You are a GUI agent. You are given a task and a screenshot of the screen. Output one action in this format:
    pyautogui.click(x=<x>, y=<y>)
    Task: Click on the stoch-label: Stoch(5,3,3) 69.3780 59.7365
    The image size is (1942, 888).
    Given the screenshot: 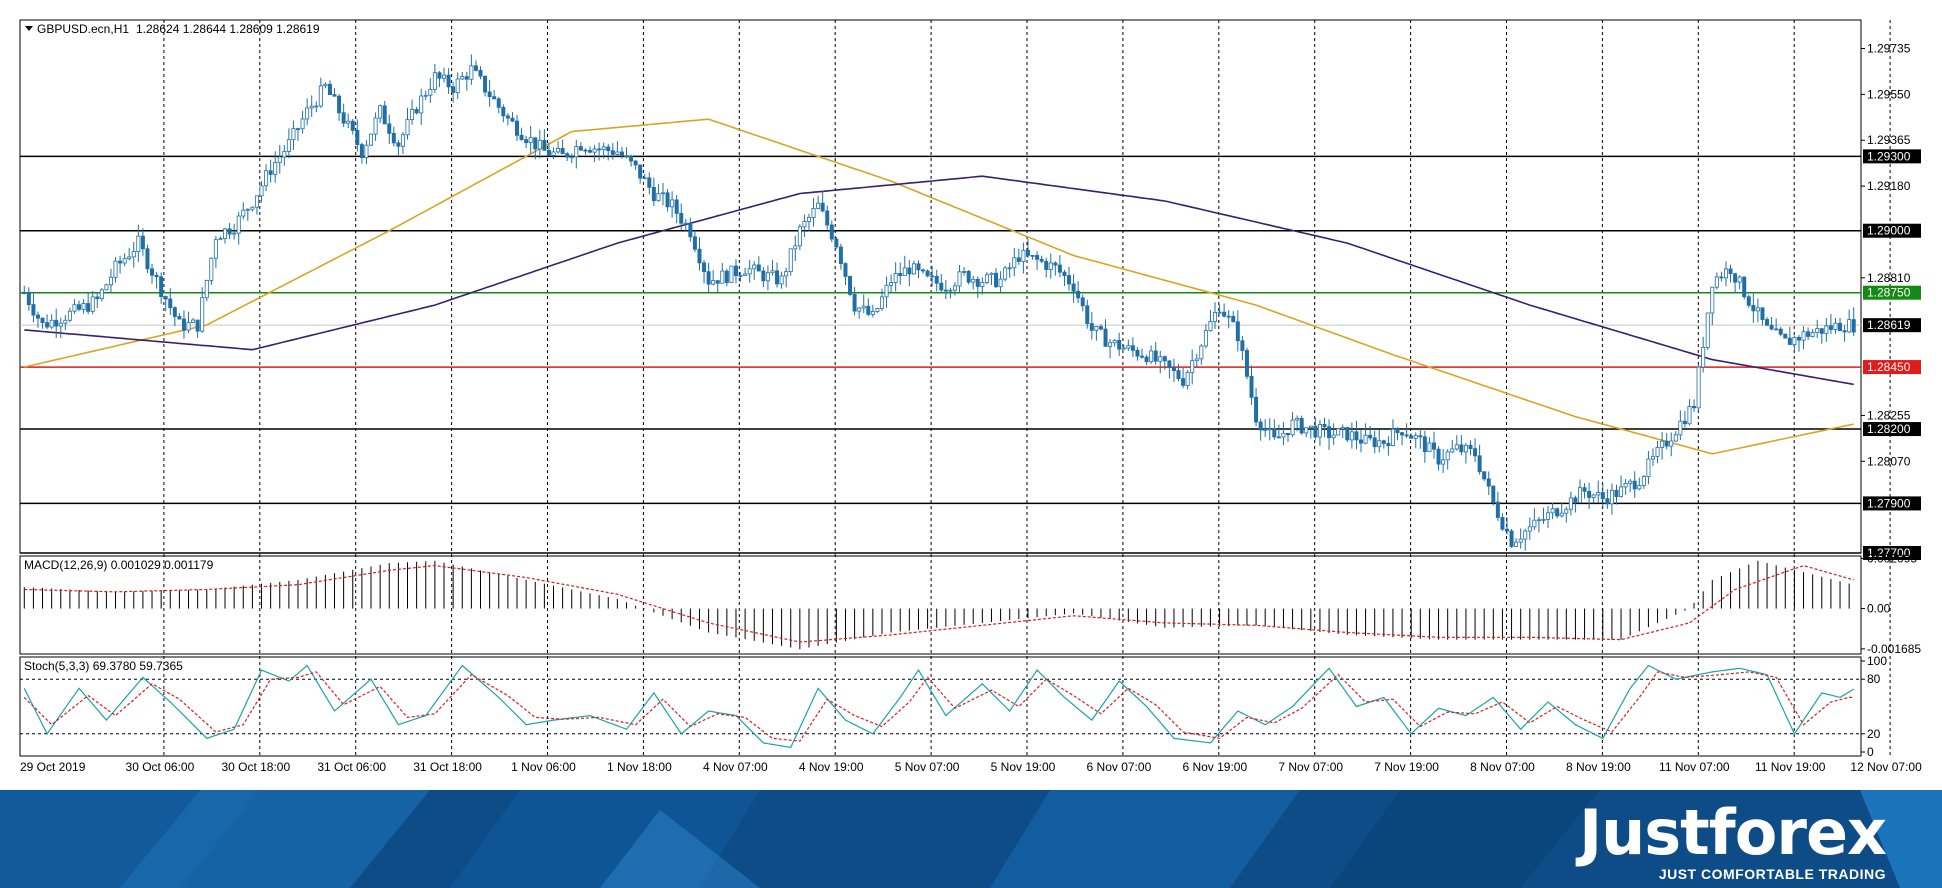 What is the action you would take?
    pyautogui.click(x=103, y=666)
    